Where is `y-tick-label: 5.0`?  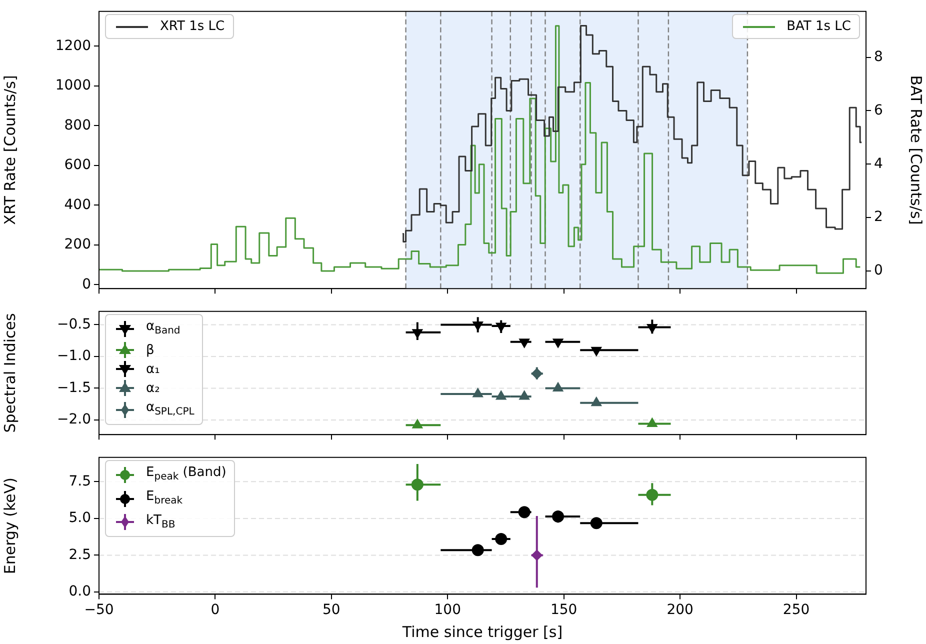 y-tick-label: 5.0 is located at coordinates (79, 518).